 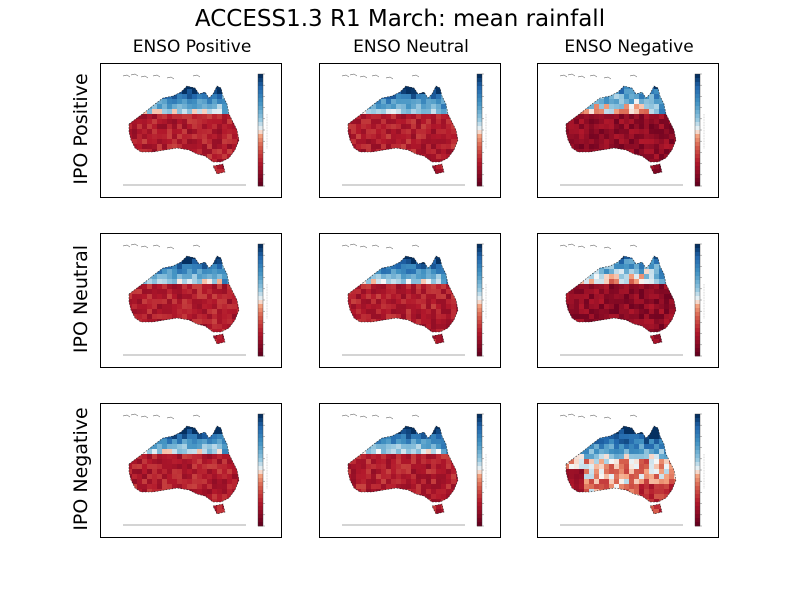 What do you see at coordinates (411, 47) in the screenshot?
I see `column-header-enso-neutral: ENSO Neutral` at bounding box center [411, 47].